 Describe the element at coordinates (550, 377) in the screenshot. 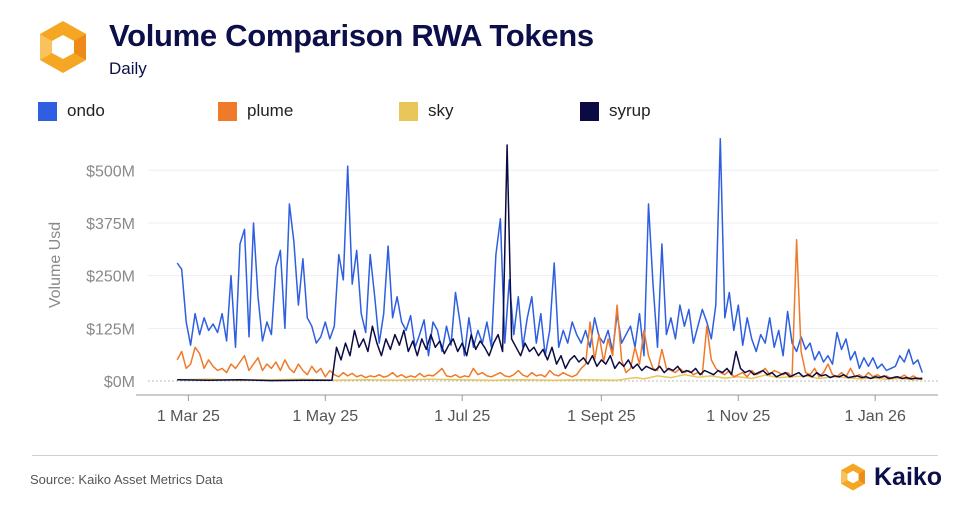

I see `series-line-sky` at that location.